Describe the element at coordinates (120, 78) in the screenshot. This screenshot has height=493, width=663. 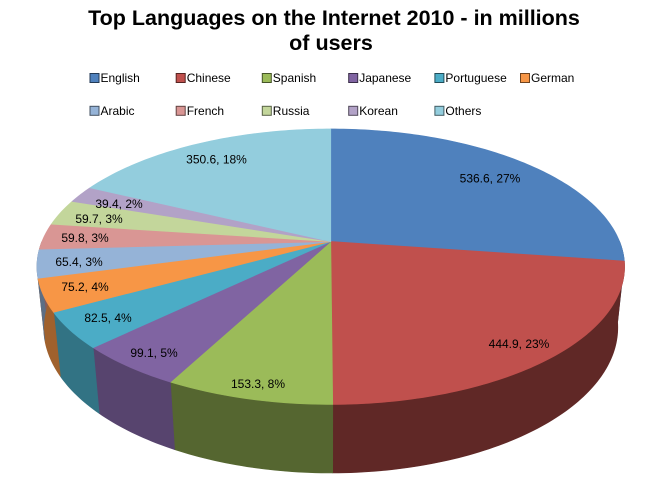
I see `svg-text: English` at that location.